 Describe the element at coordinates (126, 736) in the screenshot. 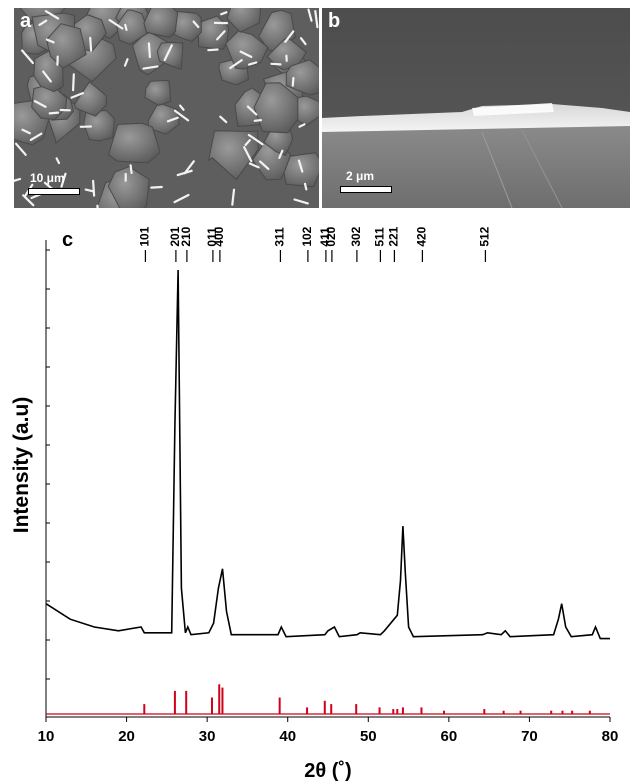

I see `x-tick-label: 20` at that location.